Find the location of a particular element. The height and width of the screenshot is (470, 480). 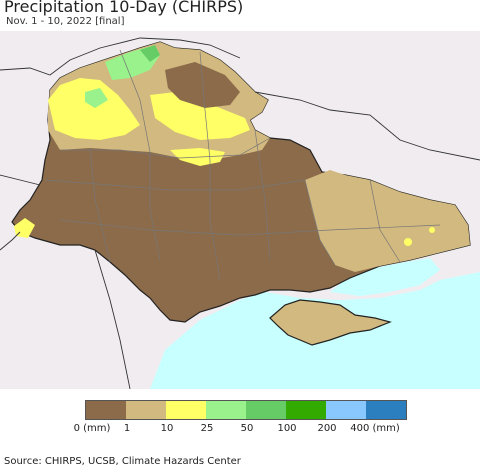

legend-label-1: 1 is located at coordinates (127, 428).